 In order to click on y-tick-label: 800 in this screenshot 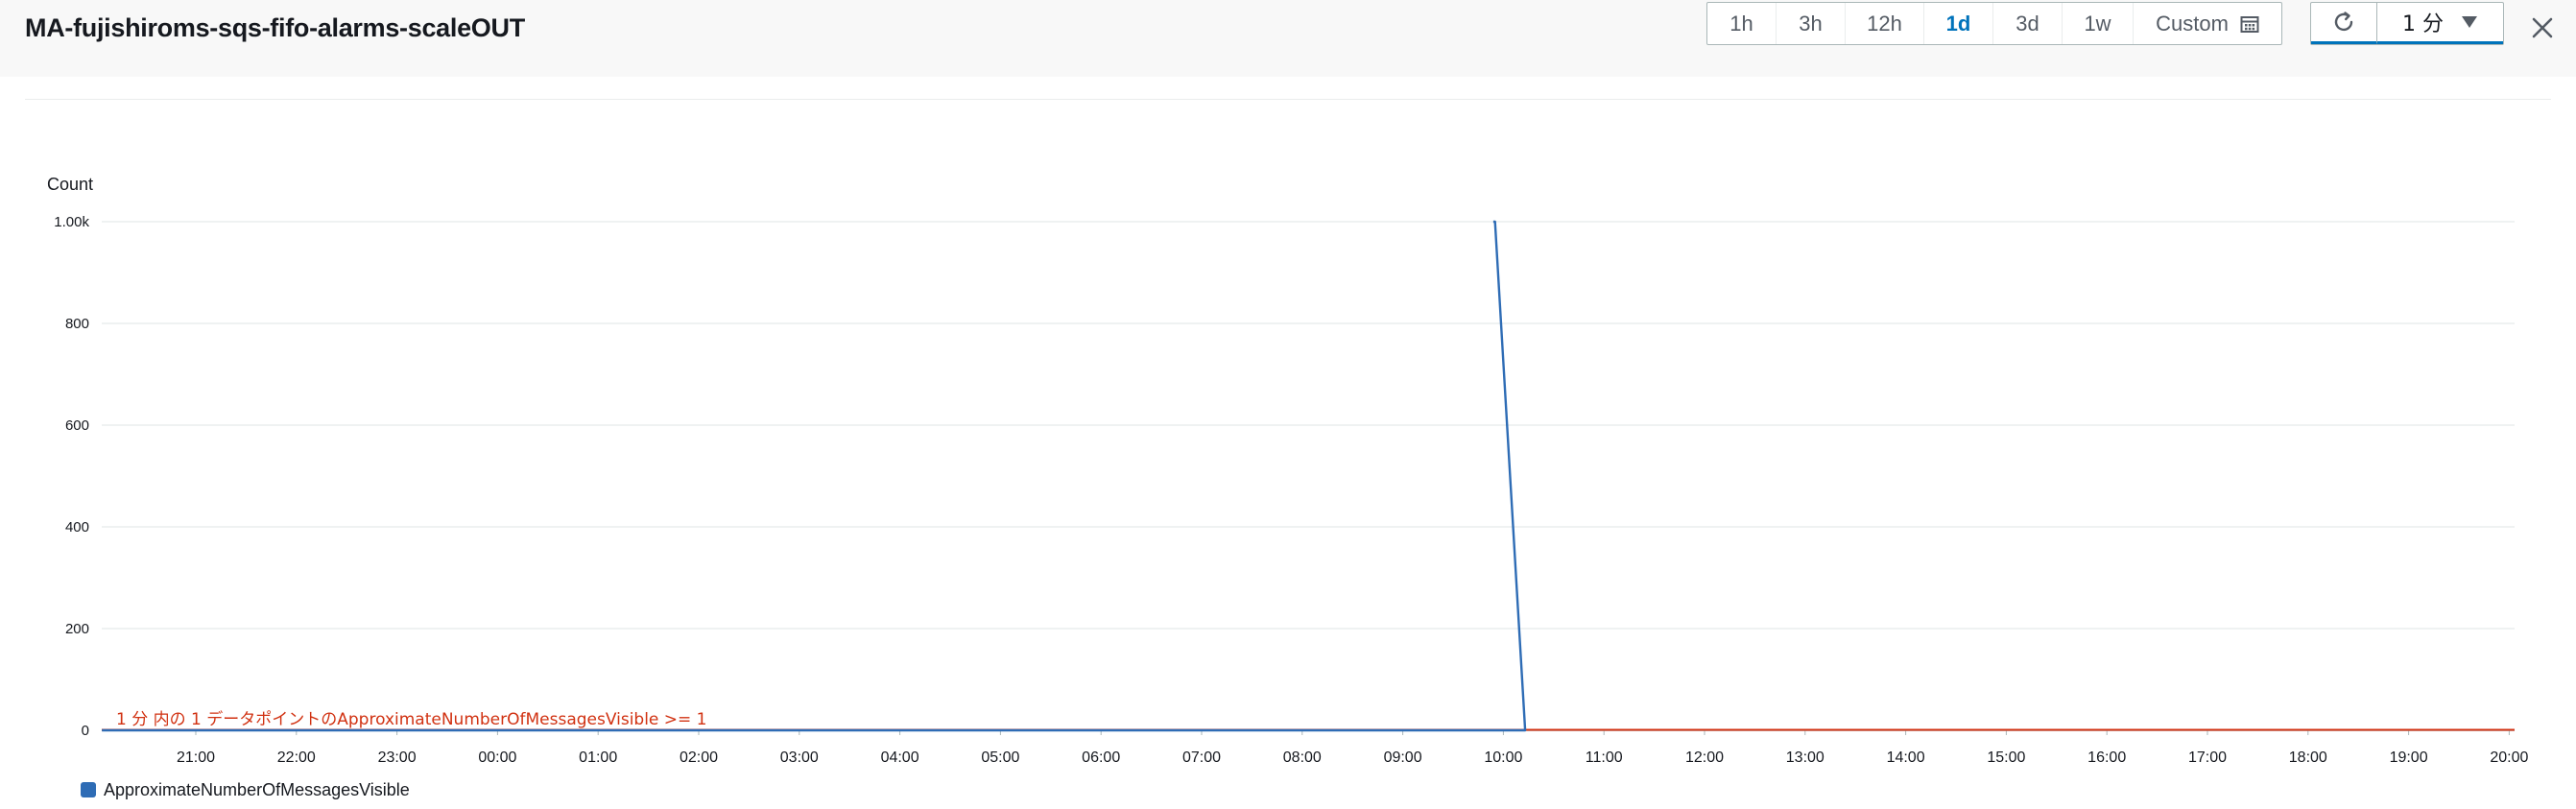, I will do `click(77, 324)`.